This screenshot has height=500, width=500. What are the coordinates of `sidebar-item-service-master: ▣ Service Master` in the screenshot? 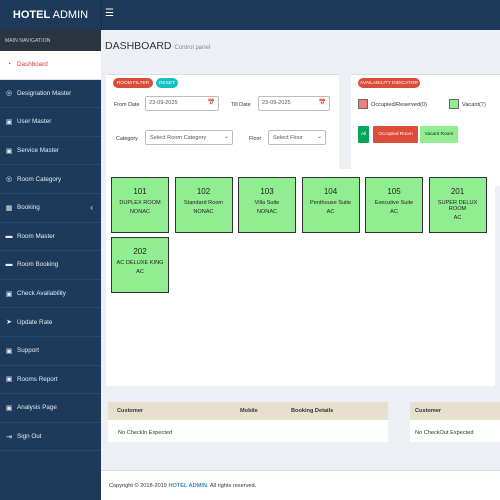 It's located at (50, 151).